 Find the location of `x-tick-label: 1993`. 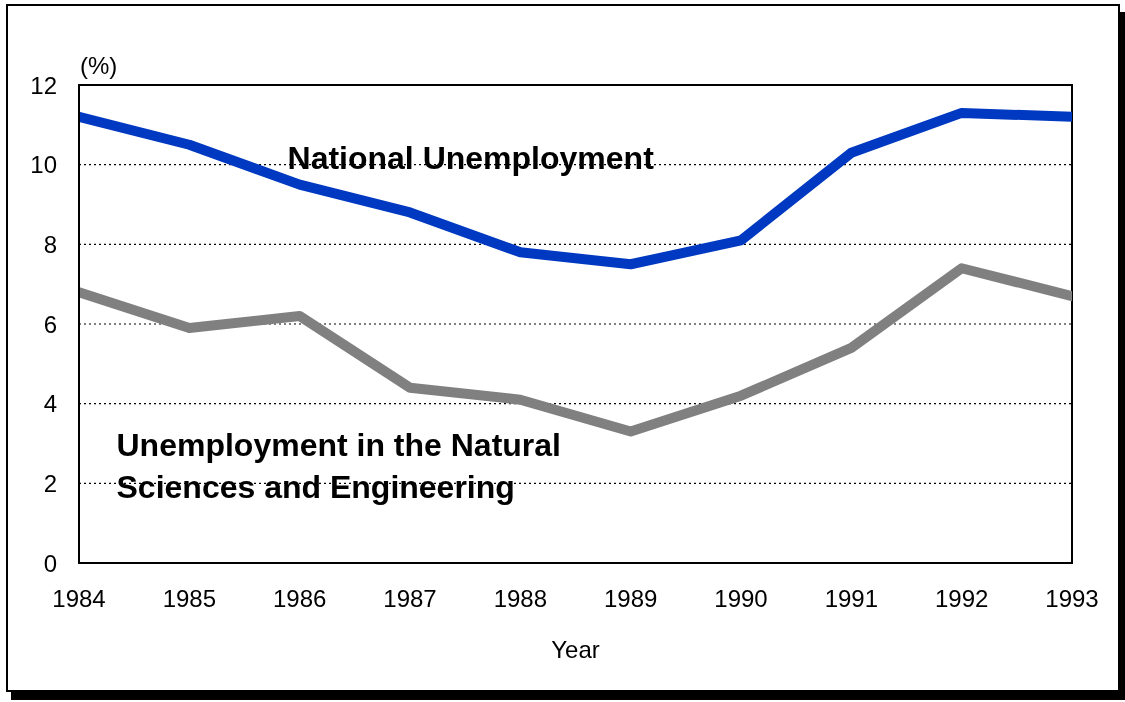

x-tick-label: 1993 is located at coordinates (1072, 599).